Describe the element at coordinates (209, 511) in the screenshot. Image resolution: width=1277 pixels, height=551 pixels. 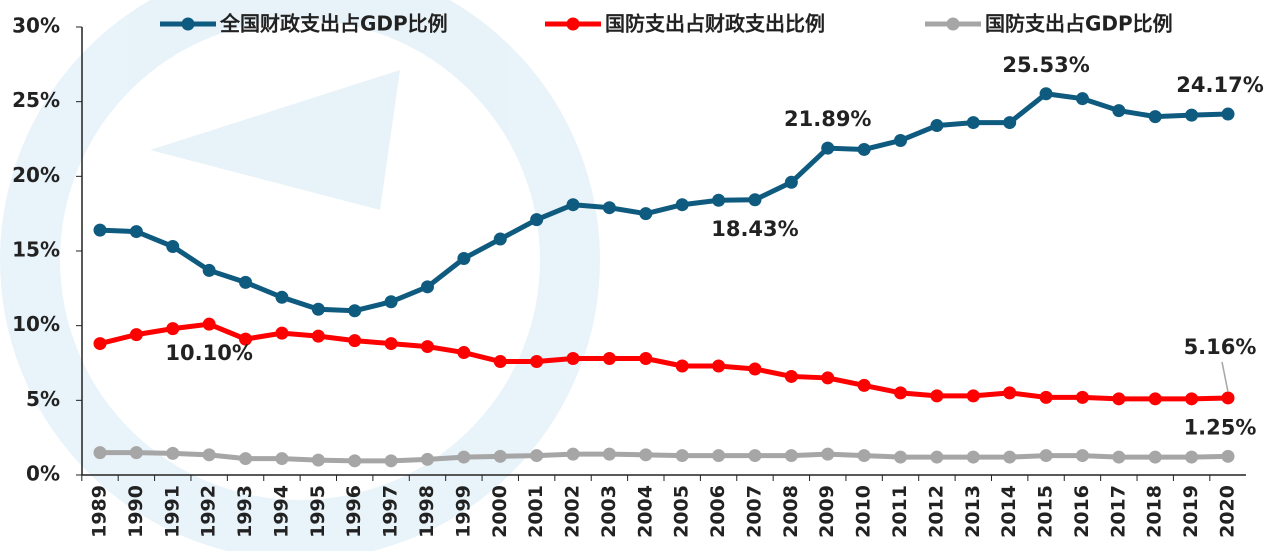
I see `x-tick-label: 1992` at that location.